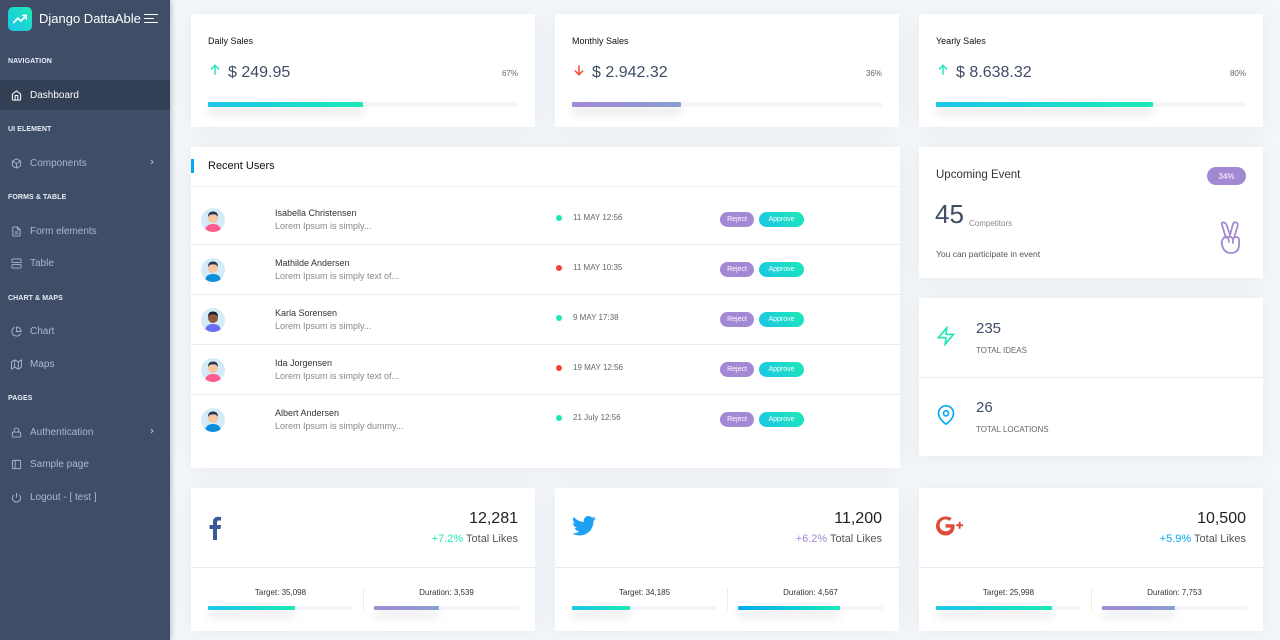 The width and height of the screenshot is (1280, 640). Describe the element at coordinates (363, 70) in the screenshot. I see `daily-sales-card: Daily Sales $ 249.95 67%` at that location.